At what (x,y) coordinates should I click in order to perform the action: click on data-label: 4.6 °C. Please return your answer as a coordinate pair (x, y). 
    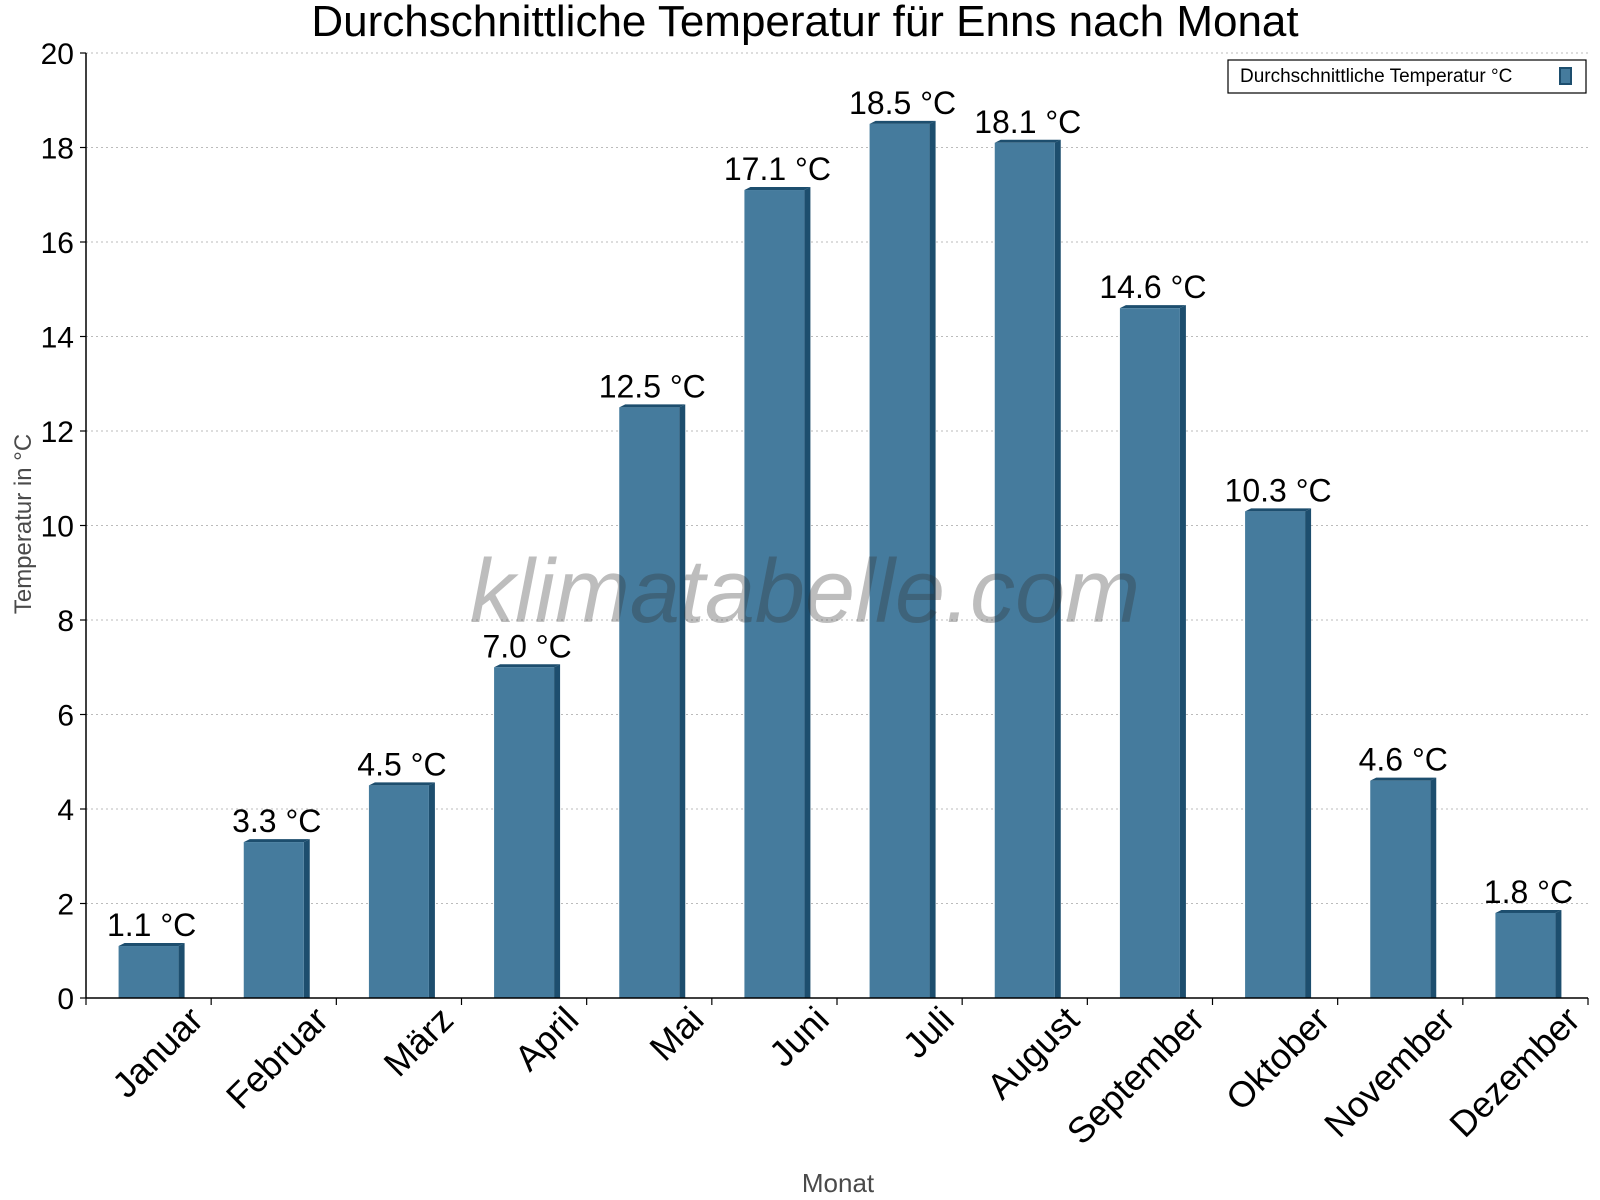
    Looking at the image, I should click on (1403, 760).